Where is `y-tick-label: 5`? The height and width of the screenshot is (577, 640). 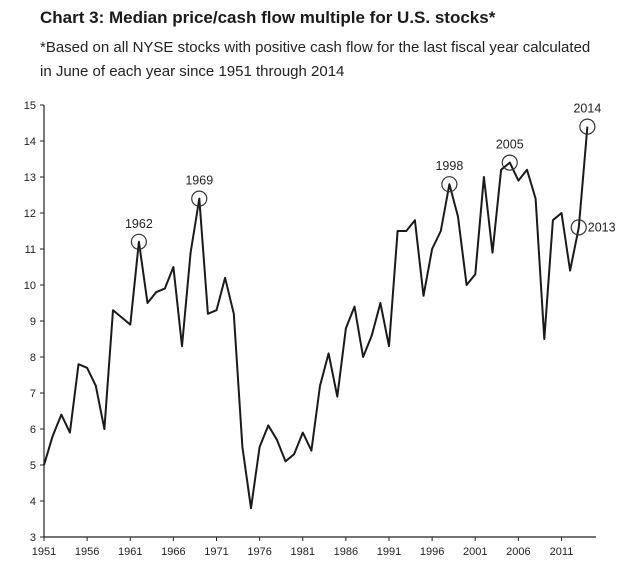 y-tick-label: 5 is located at coordinates (33, 466).